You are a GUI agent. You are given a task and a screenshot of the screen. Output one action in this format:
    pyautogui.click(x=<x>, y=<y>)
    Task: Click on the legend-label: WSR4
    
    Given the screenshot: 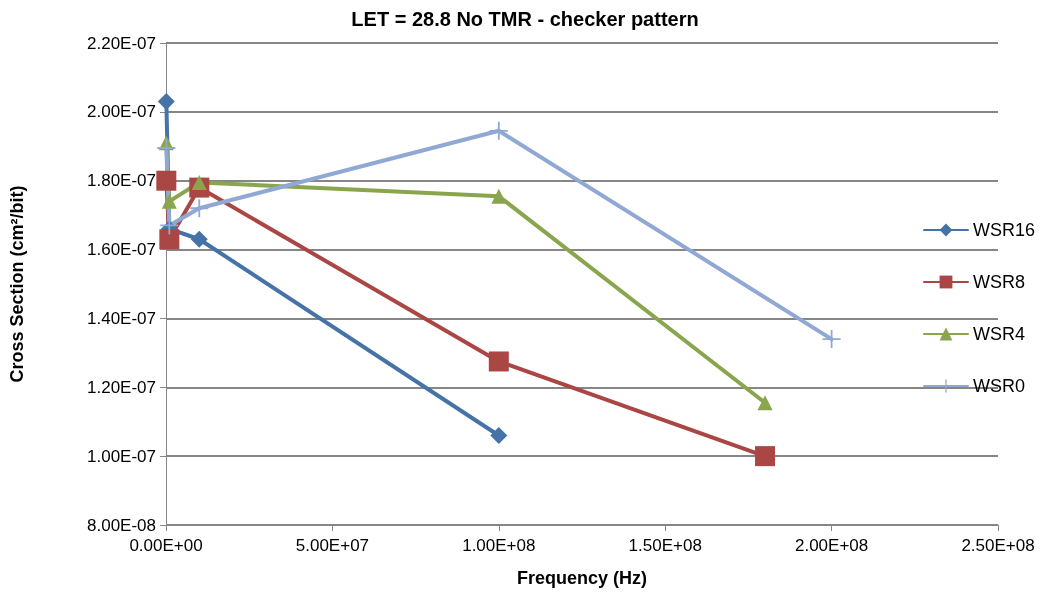 What is the action you would take?
    pyautogui.click(x=998, y=334)
    